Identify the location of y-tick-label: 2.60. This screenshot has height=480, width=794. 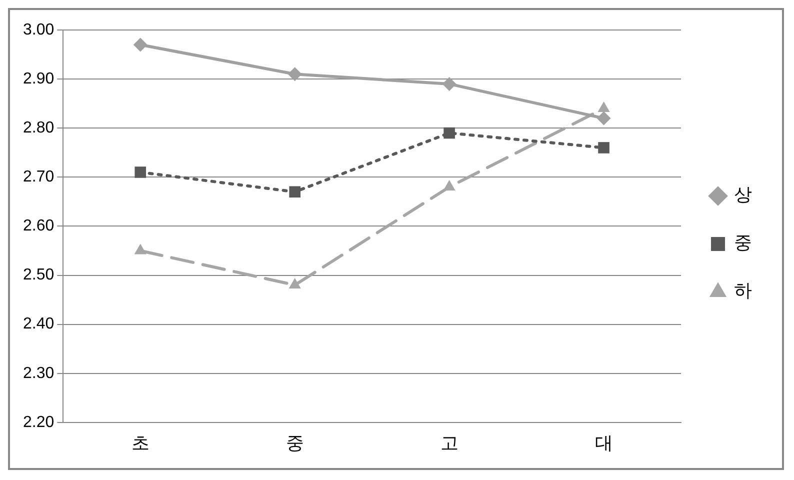
(38, 226).